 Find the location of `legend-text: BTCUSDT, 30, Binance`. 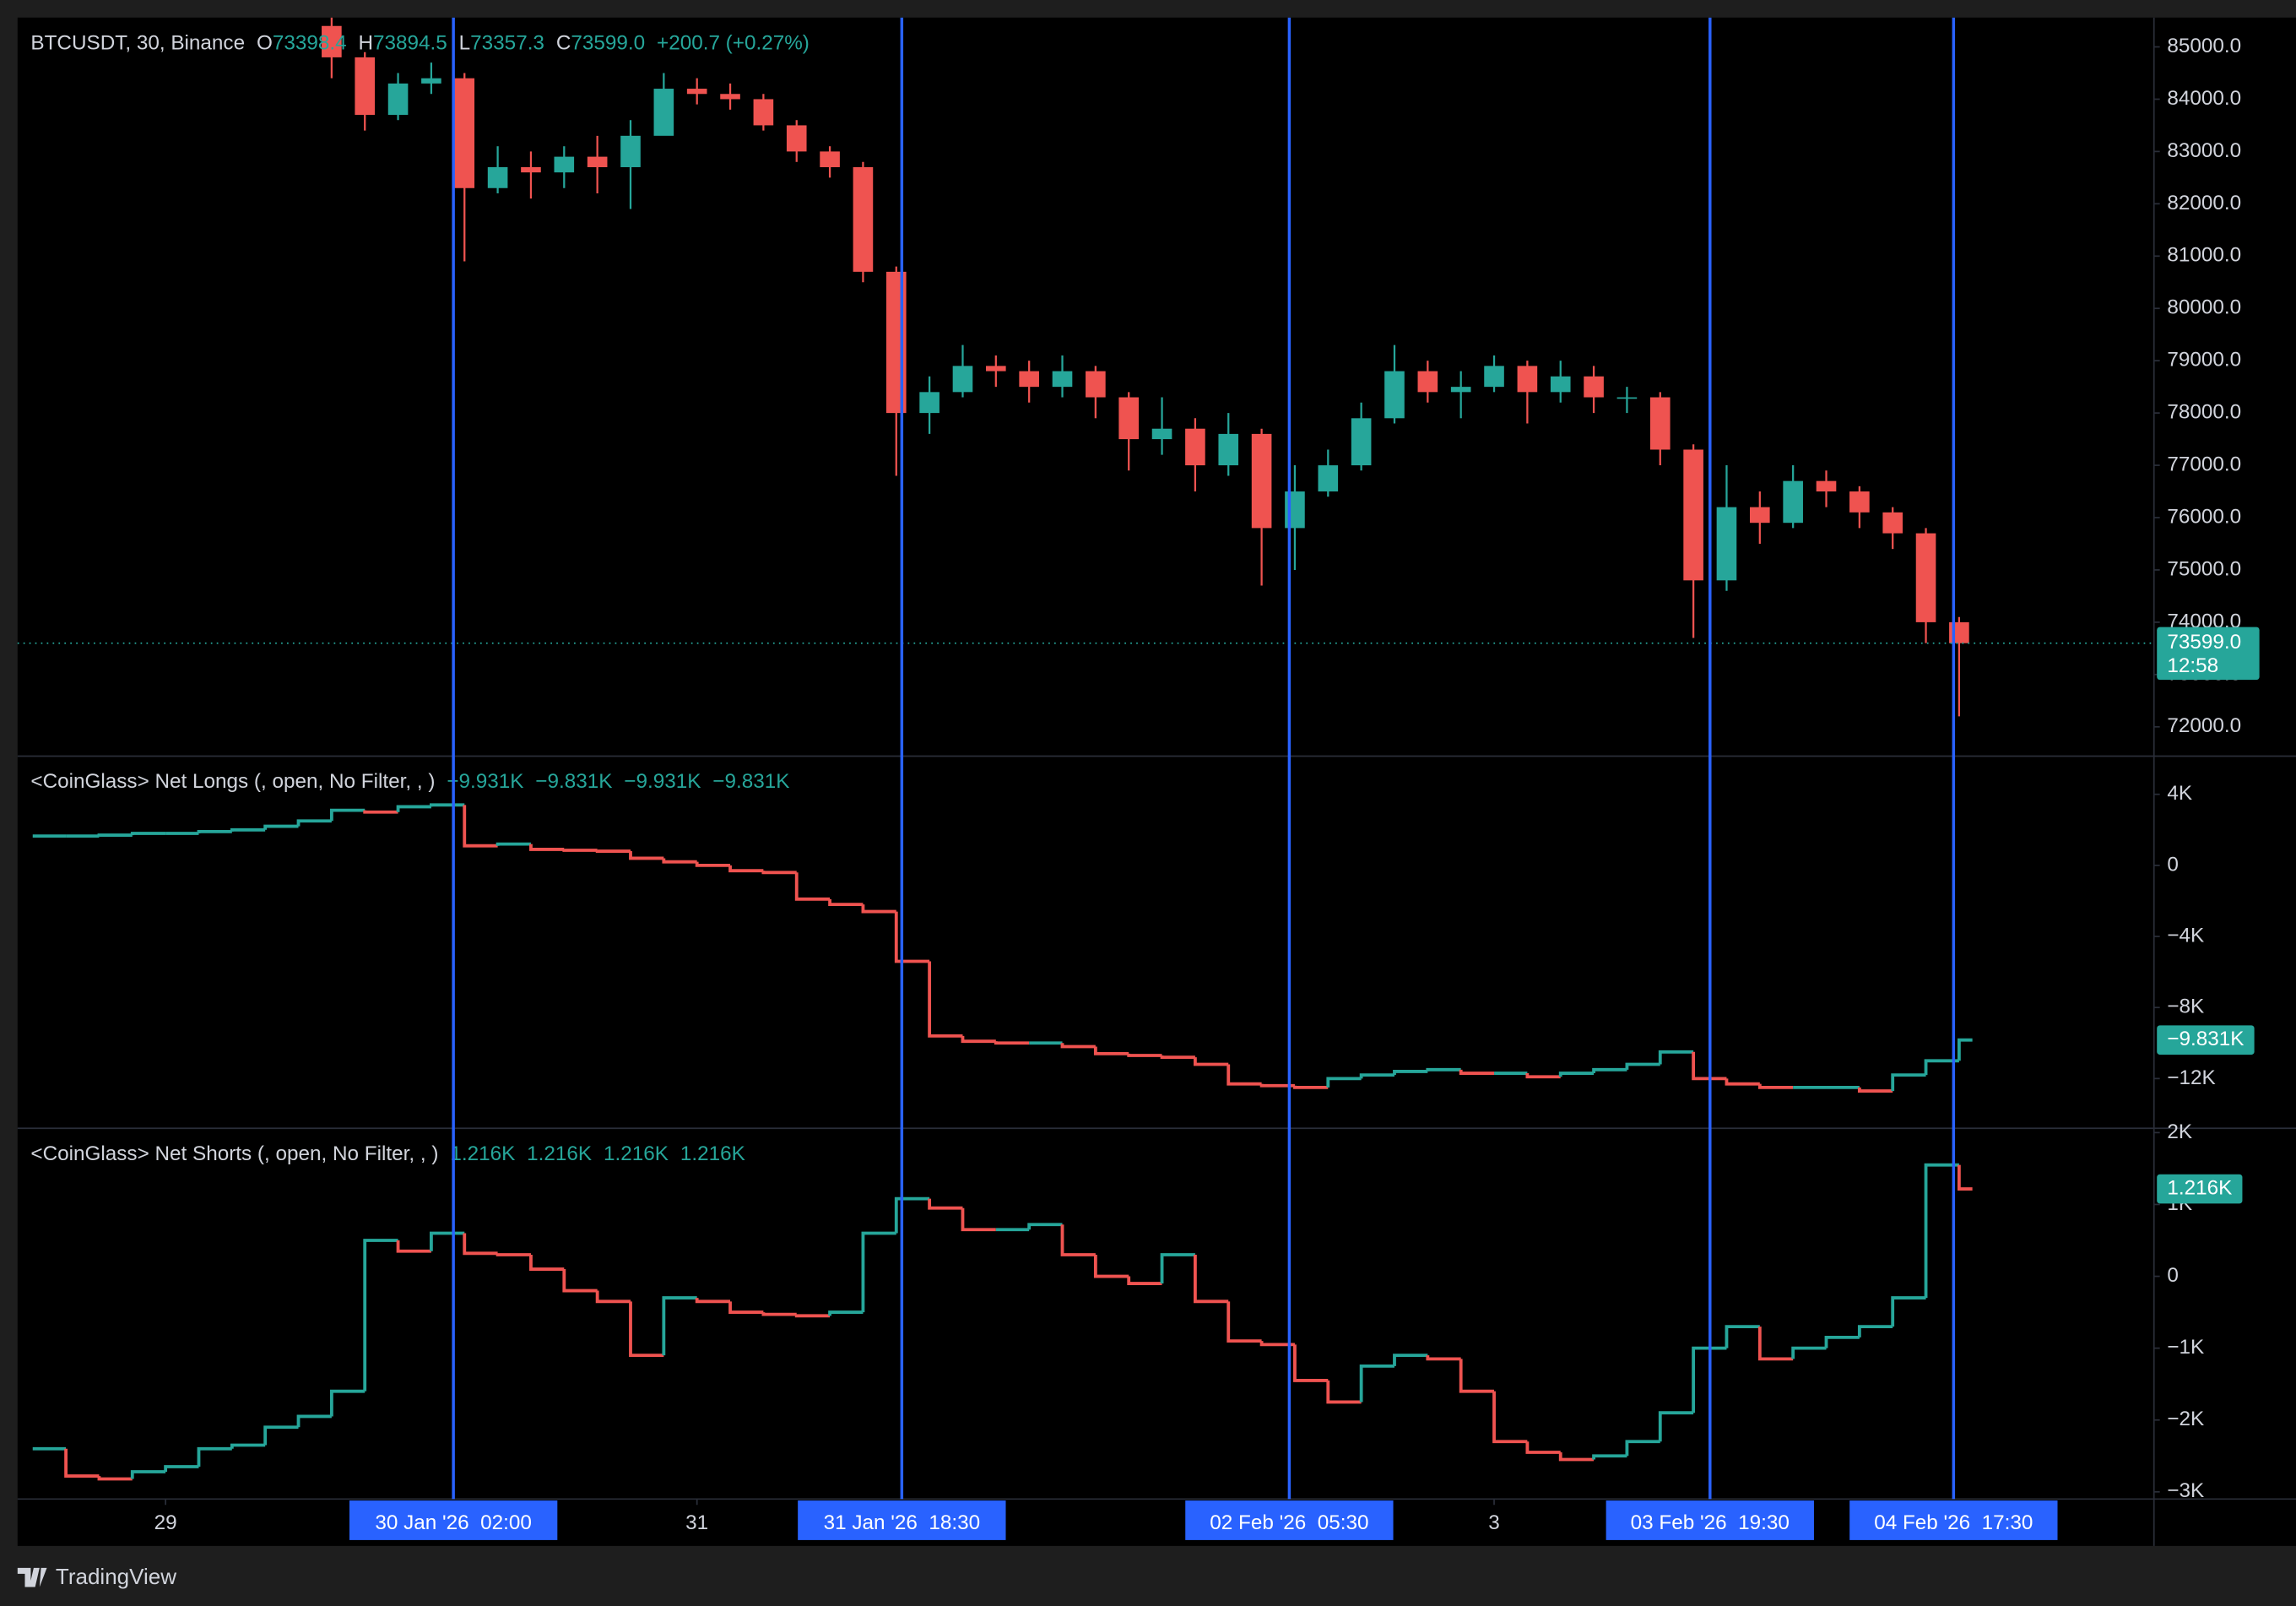

legend-text: BTCUSDT, 30, Binance is located at coordinates (137, 42).